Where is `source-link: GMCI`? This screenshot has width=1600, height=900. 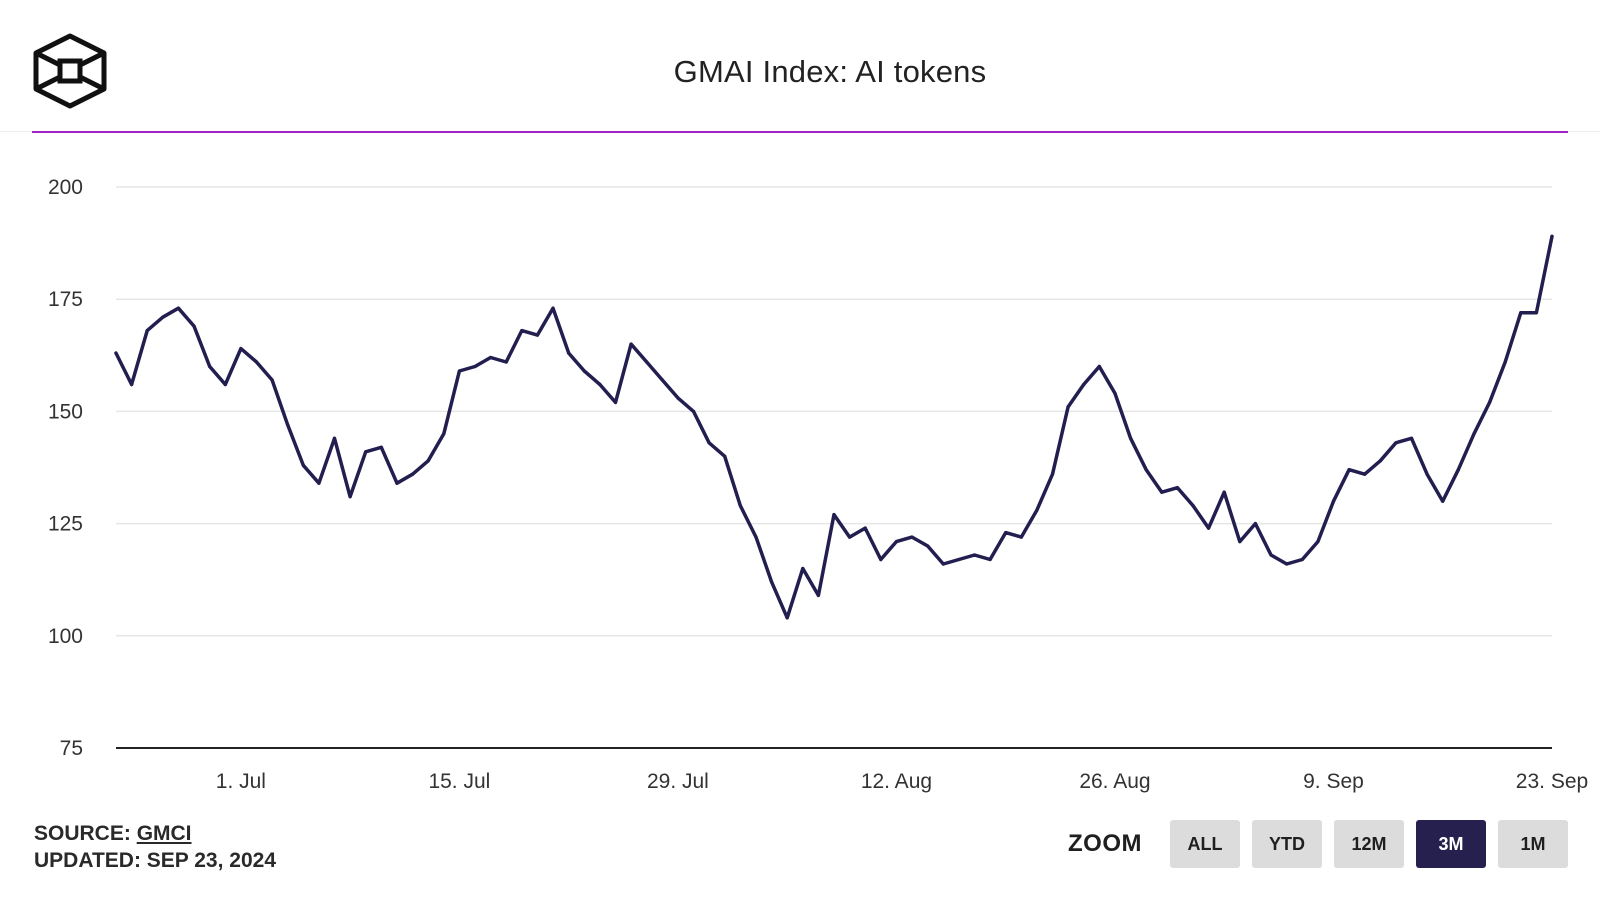 source-link: GMCI is located at coordinates (164, 833).